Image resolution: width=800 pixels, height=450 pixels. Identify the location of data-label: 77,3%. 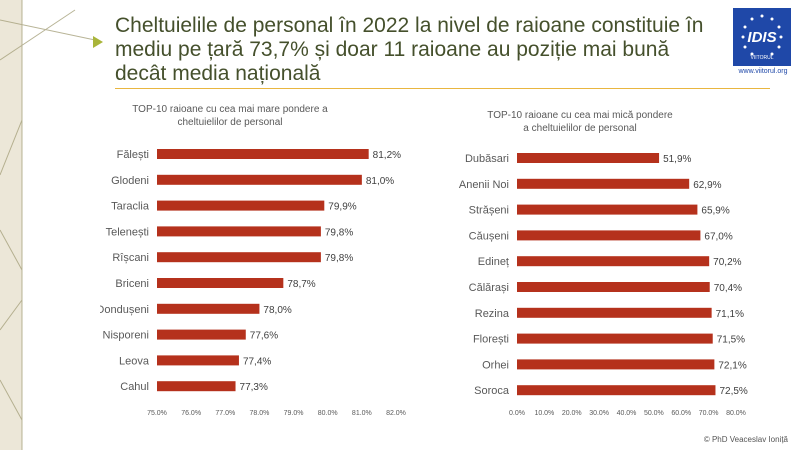
(254, 387).